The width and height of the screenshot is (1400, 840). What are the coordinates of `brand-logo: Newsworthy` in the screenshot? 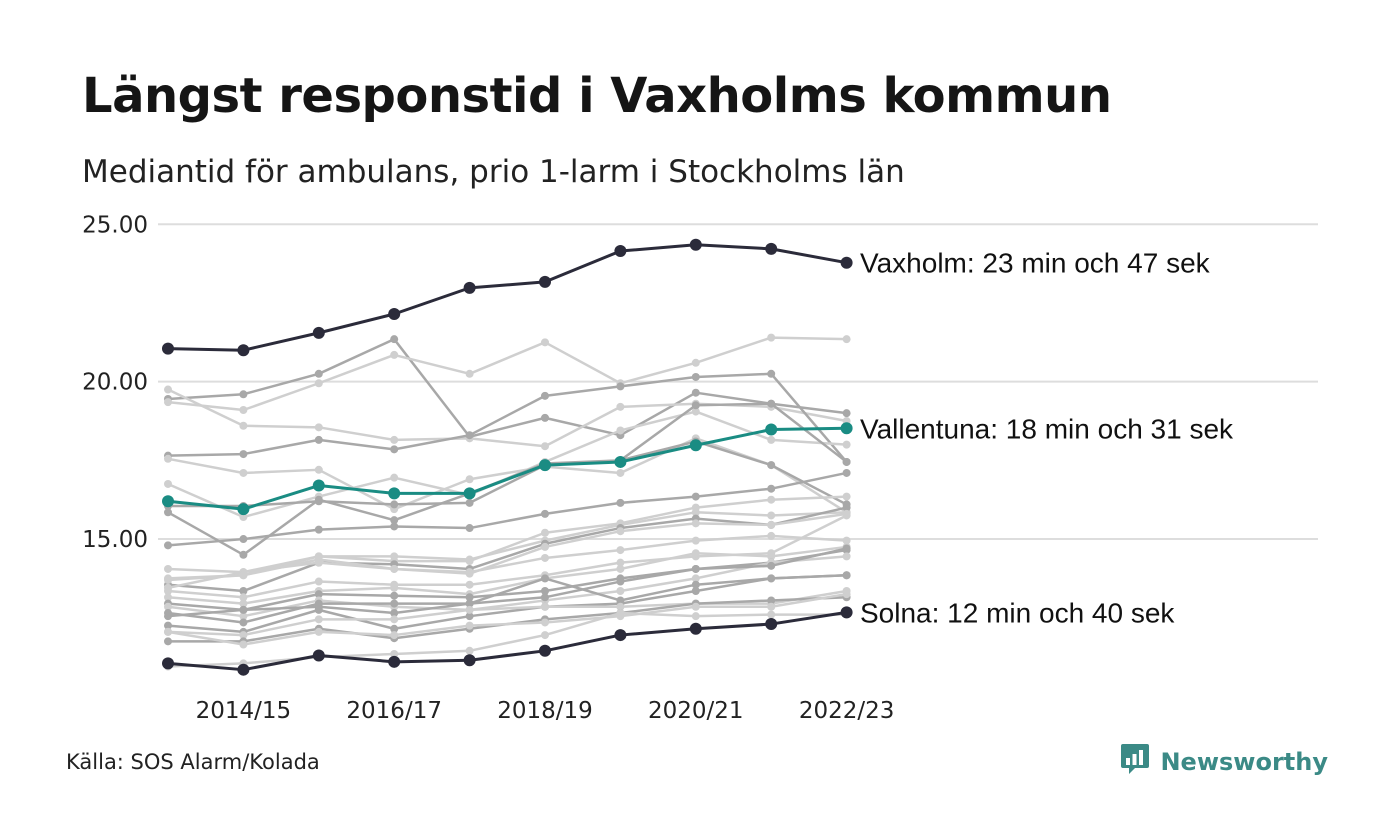 It's located at (1224, 761).